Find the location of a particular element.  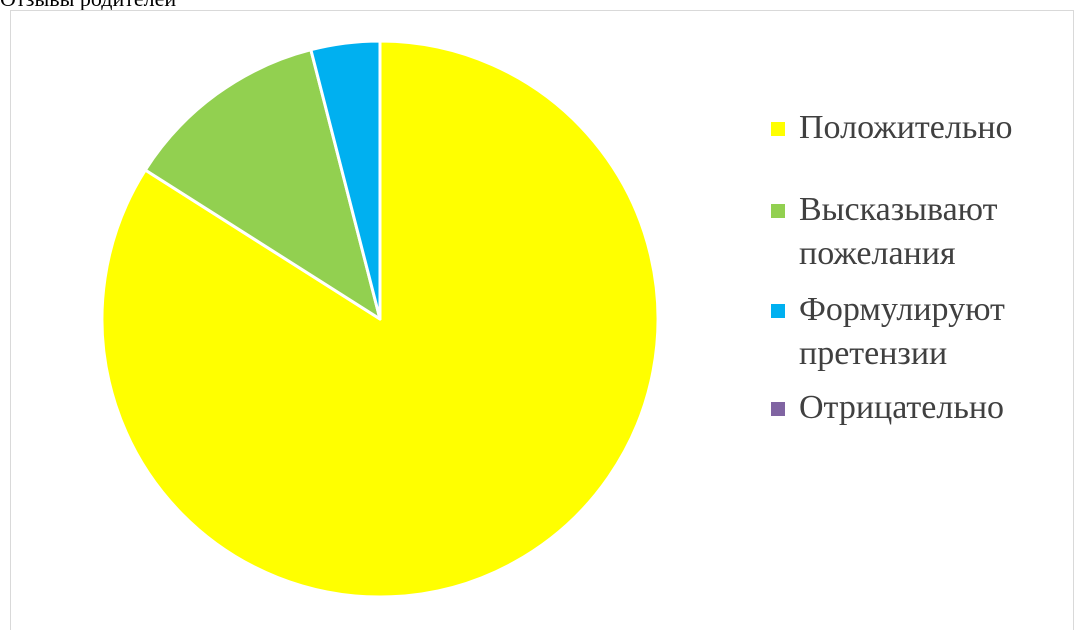

legend-label-claims-line-2: претензии is located at coordinates (873, 353).